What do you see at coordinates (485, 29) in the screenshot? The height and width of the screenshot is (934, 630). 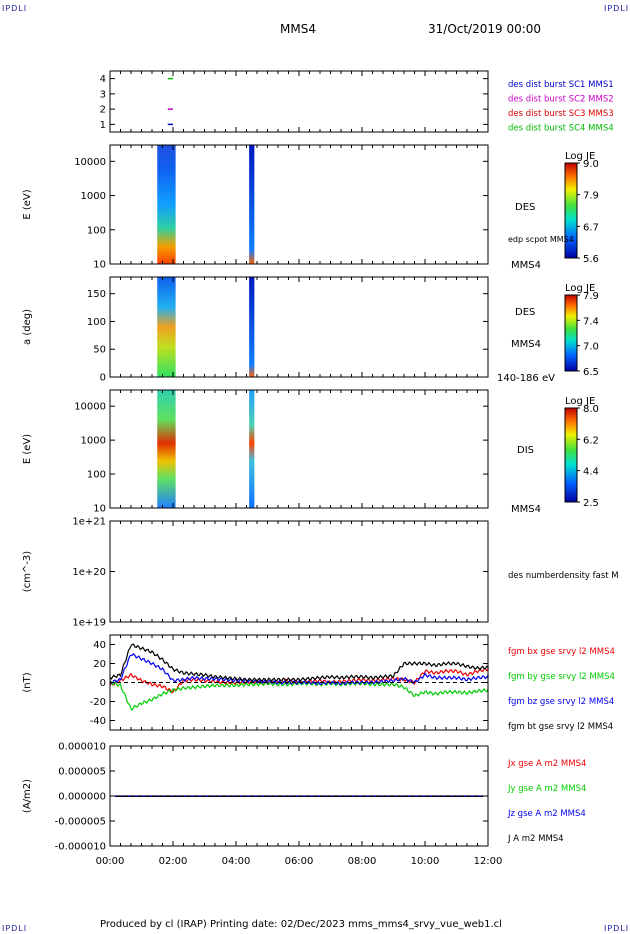 I see `date-title: 31/Oct/2019 00:00` at bounding box center [485, 29].